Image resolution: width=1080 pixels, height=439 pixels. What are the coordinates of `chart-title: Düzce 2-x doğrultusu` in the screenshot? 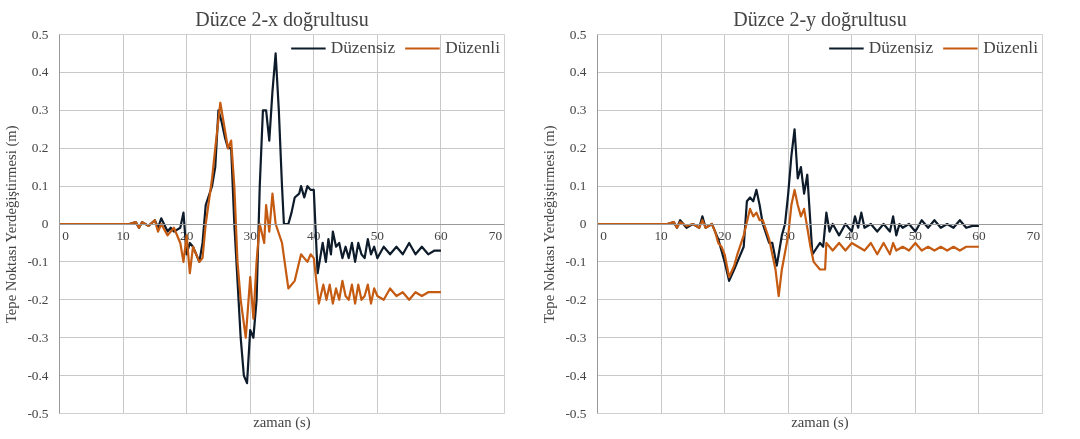 It's located at (282, 19).